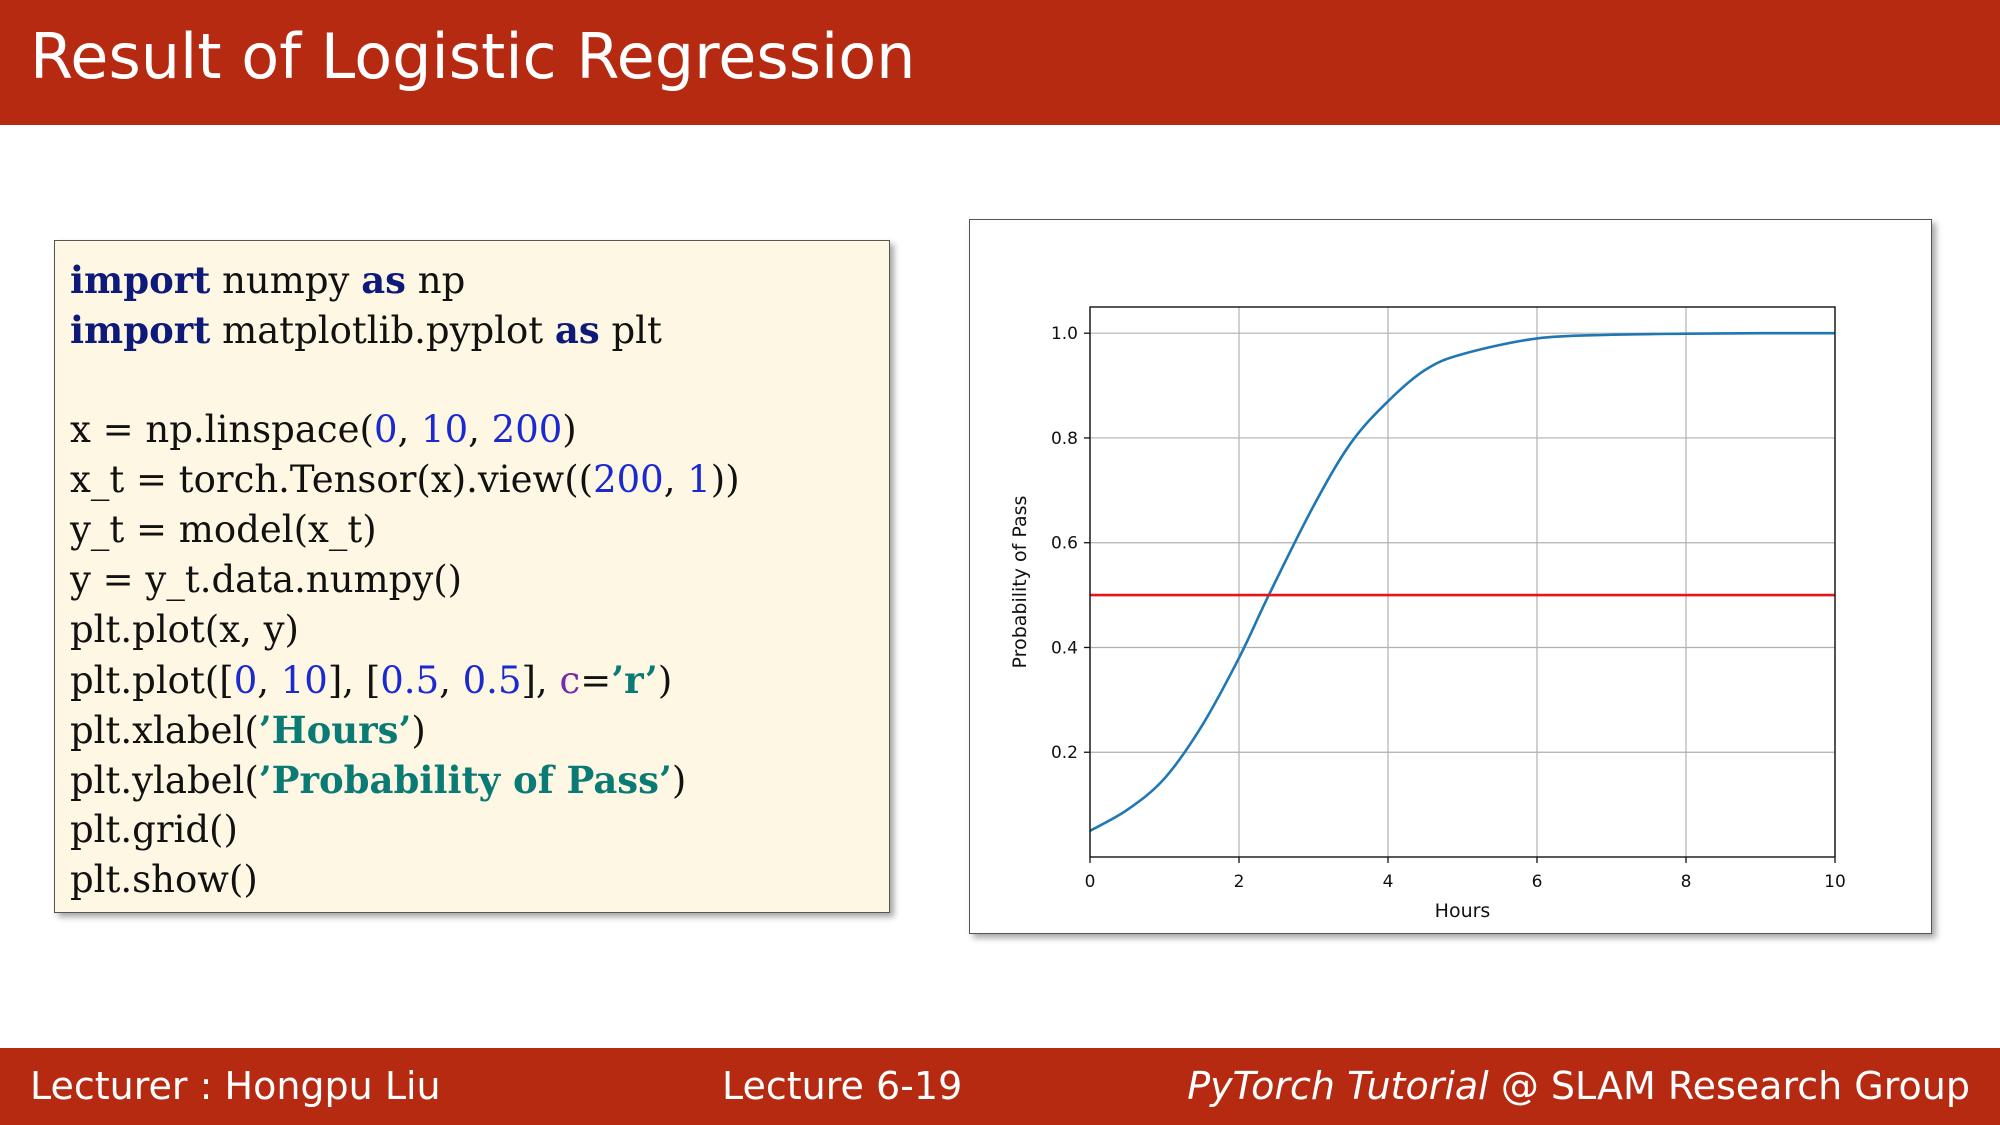 This screenshot has width=2000, height=1125. What do you see at coordinates (335, 730) in the screenshot?
I see `code-token: ’Hours’` at bounding box center [335, 730].